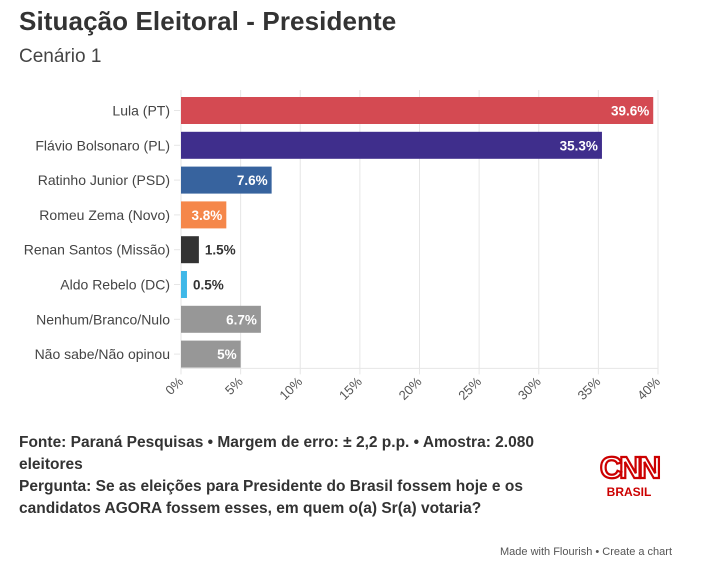 The height and width of the screenshot is (566, 702). Describe the element at coordinates (350, 388) in the screenshot. I see `x-tick-label: 15%` at that location.